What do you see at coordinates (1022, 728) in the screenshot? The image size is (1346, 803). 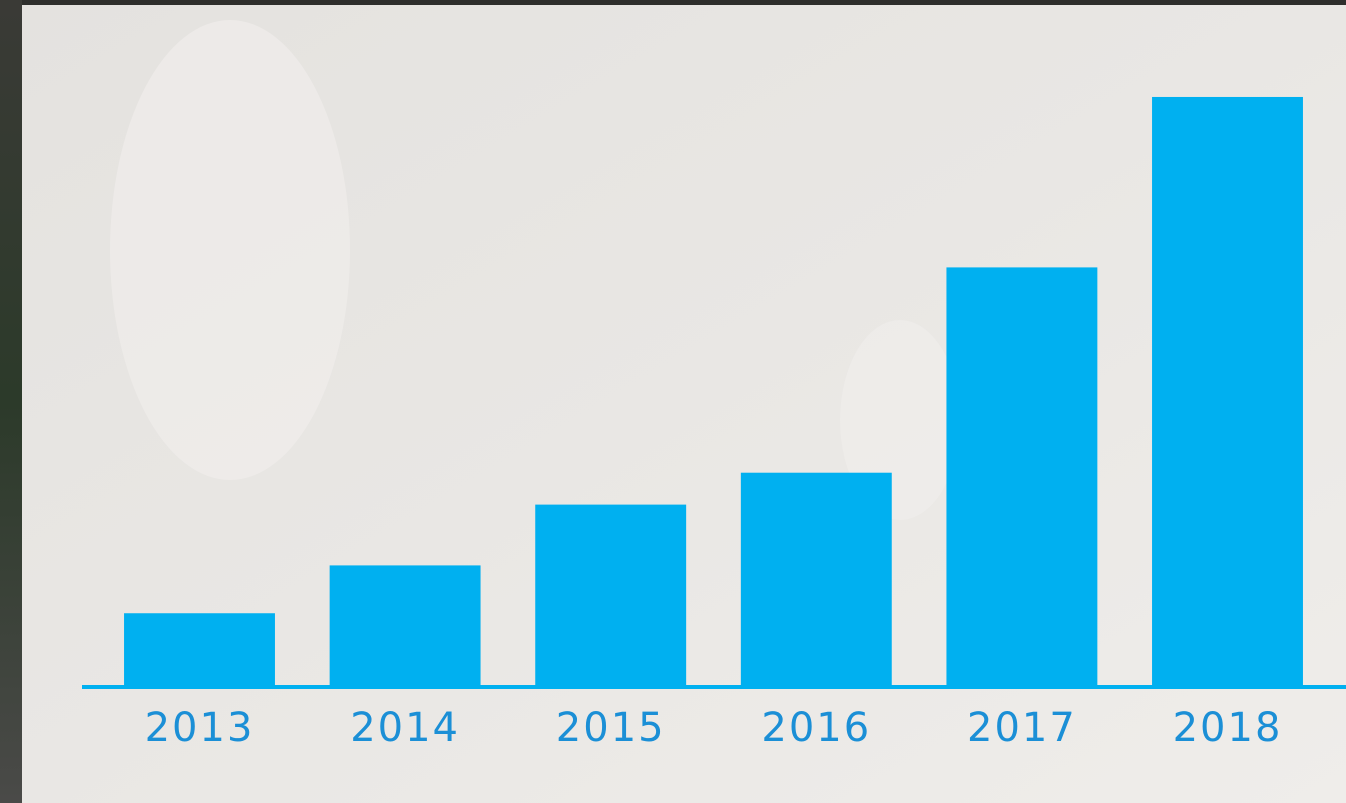 I see `x-tick-label: 2017` at bounding box center [1022, 728].